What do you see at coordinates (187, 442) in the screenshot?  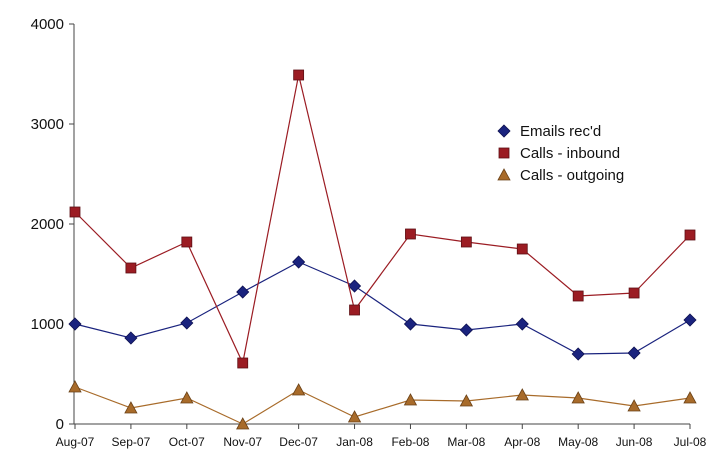 I see `x-tick-label: Oct-07` at bounding box center [187, 442].